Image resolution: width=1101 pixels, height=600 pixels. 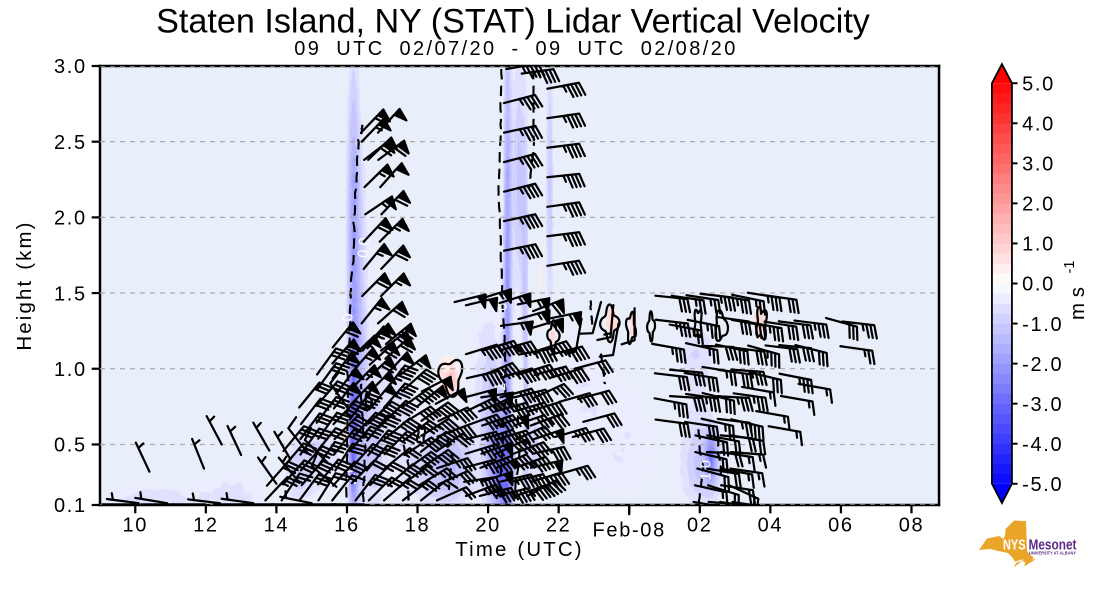 What do you see at coordinates (1038, 125) in the screenshot?
I see `svg-text: 4.0` at bounding box center [1038, 125].